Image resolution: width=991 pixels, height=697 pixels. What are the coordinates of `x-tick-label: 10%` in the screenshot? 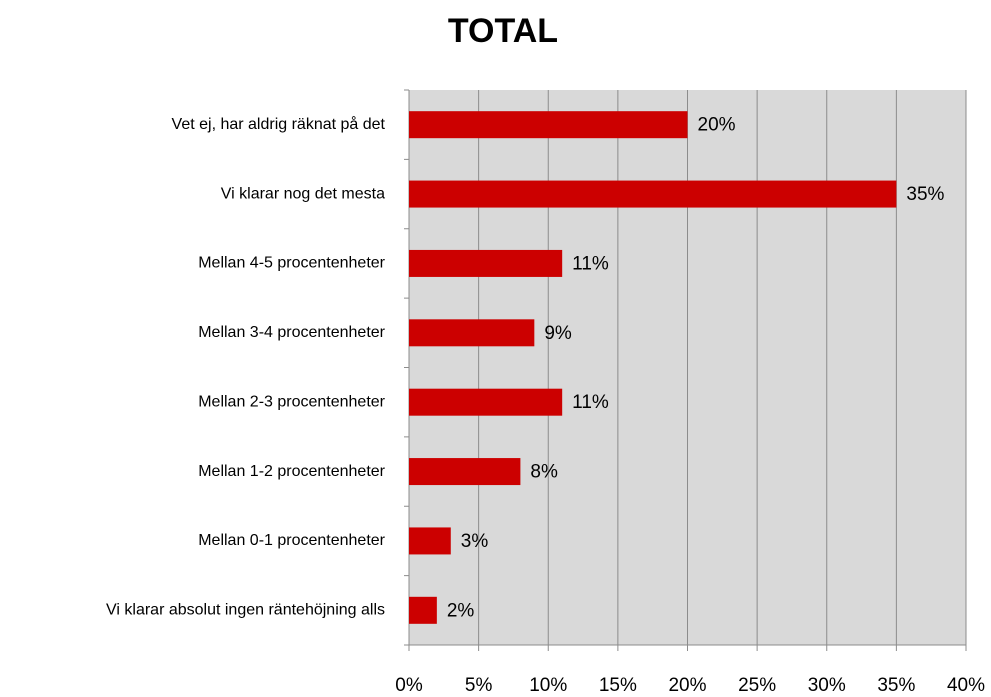 It's located at (548, 685).